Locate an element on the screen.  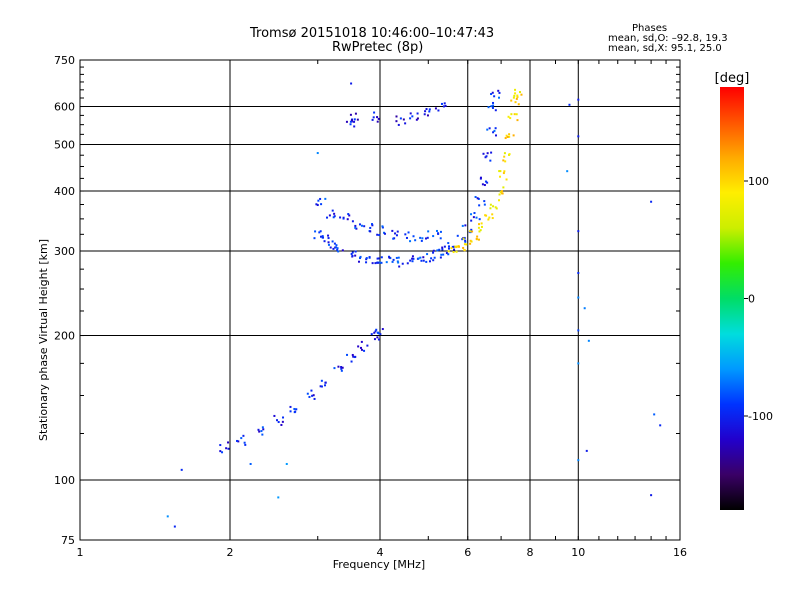
y-tick-label: 300 is located at coordinates (64, 251).